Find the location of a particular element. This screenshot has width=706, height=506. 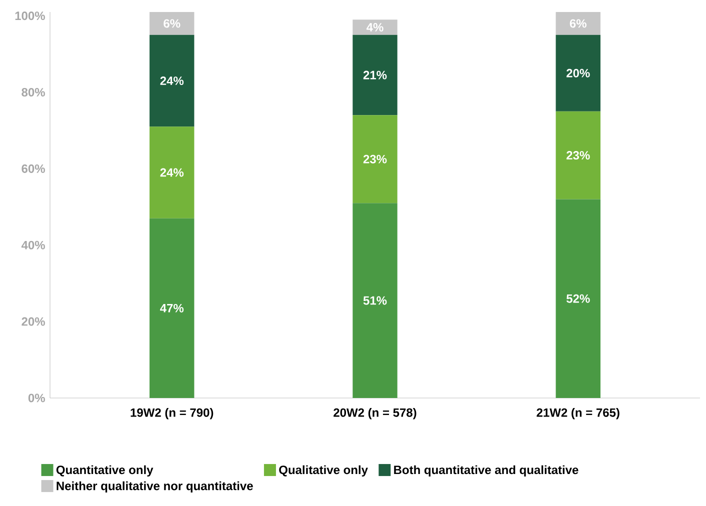

y-tick-label: 0% is located at coordinates (36, 398).